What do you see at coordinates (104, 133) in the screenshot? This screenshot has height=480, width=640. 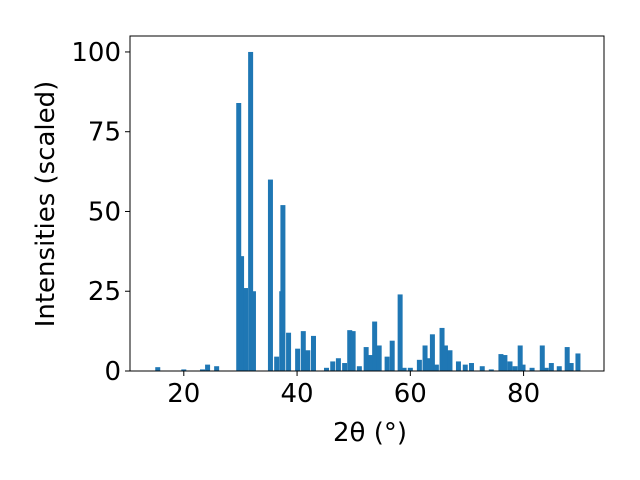 I see `y-tick-label: 75` at bounding box center [104, 133].